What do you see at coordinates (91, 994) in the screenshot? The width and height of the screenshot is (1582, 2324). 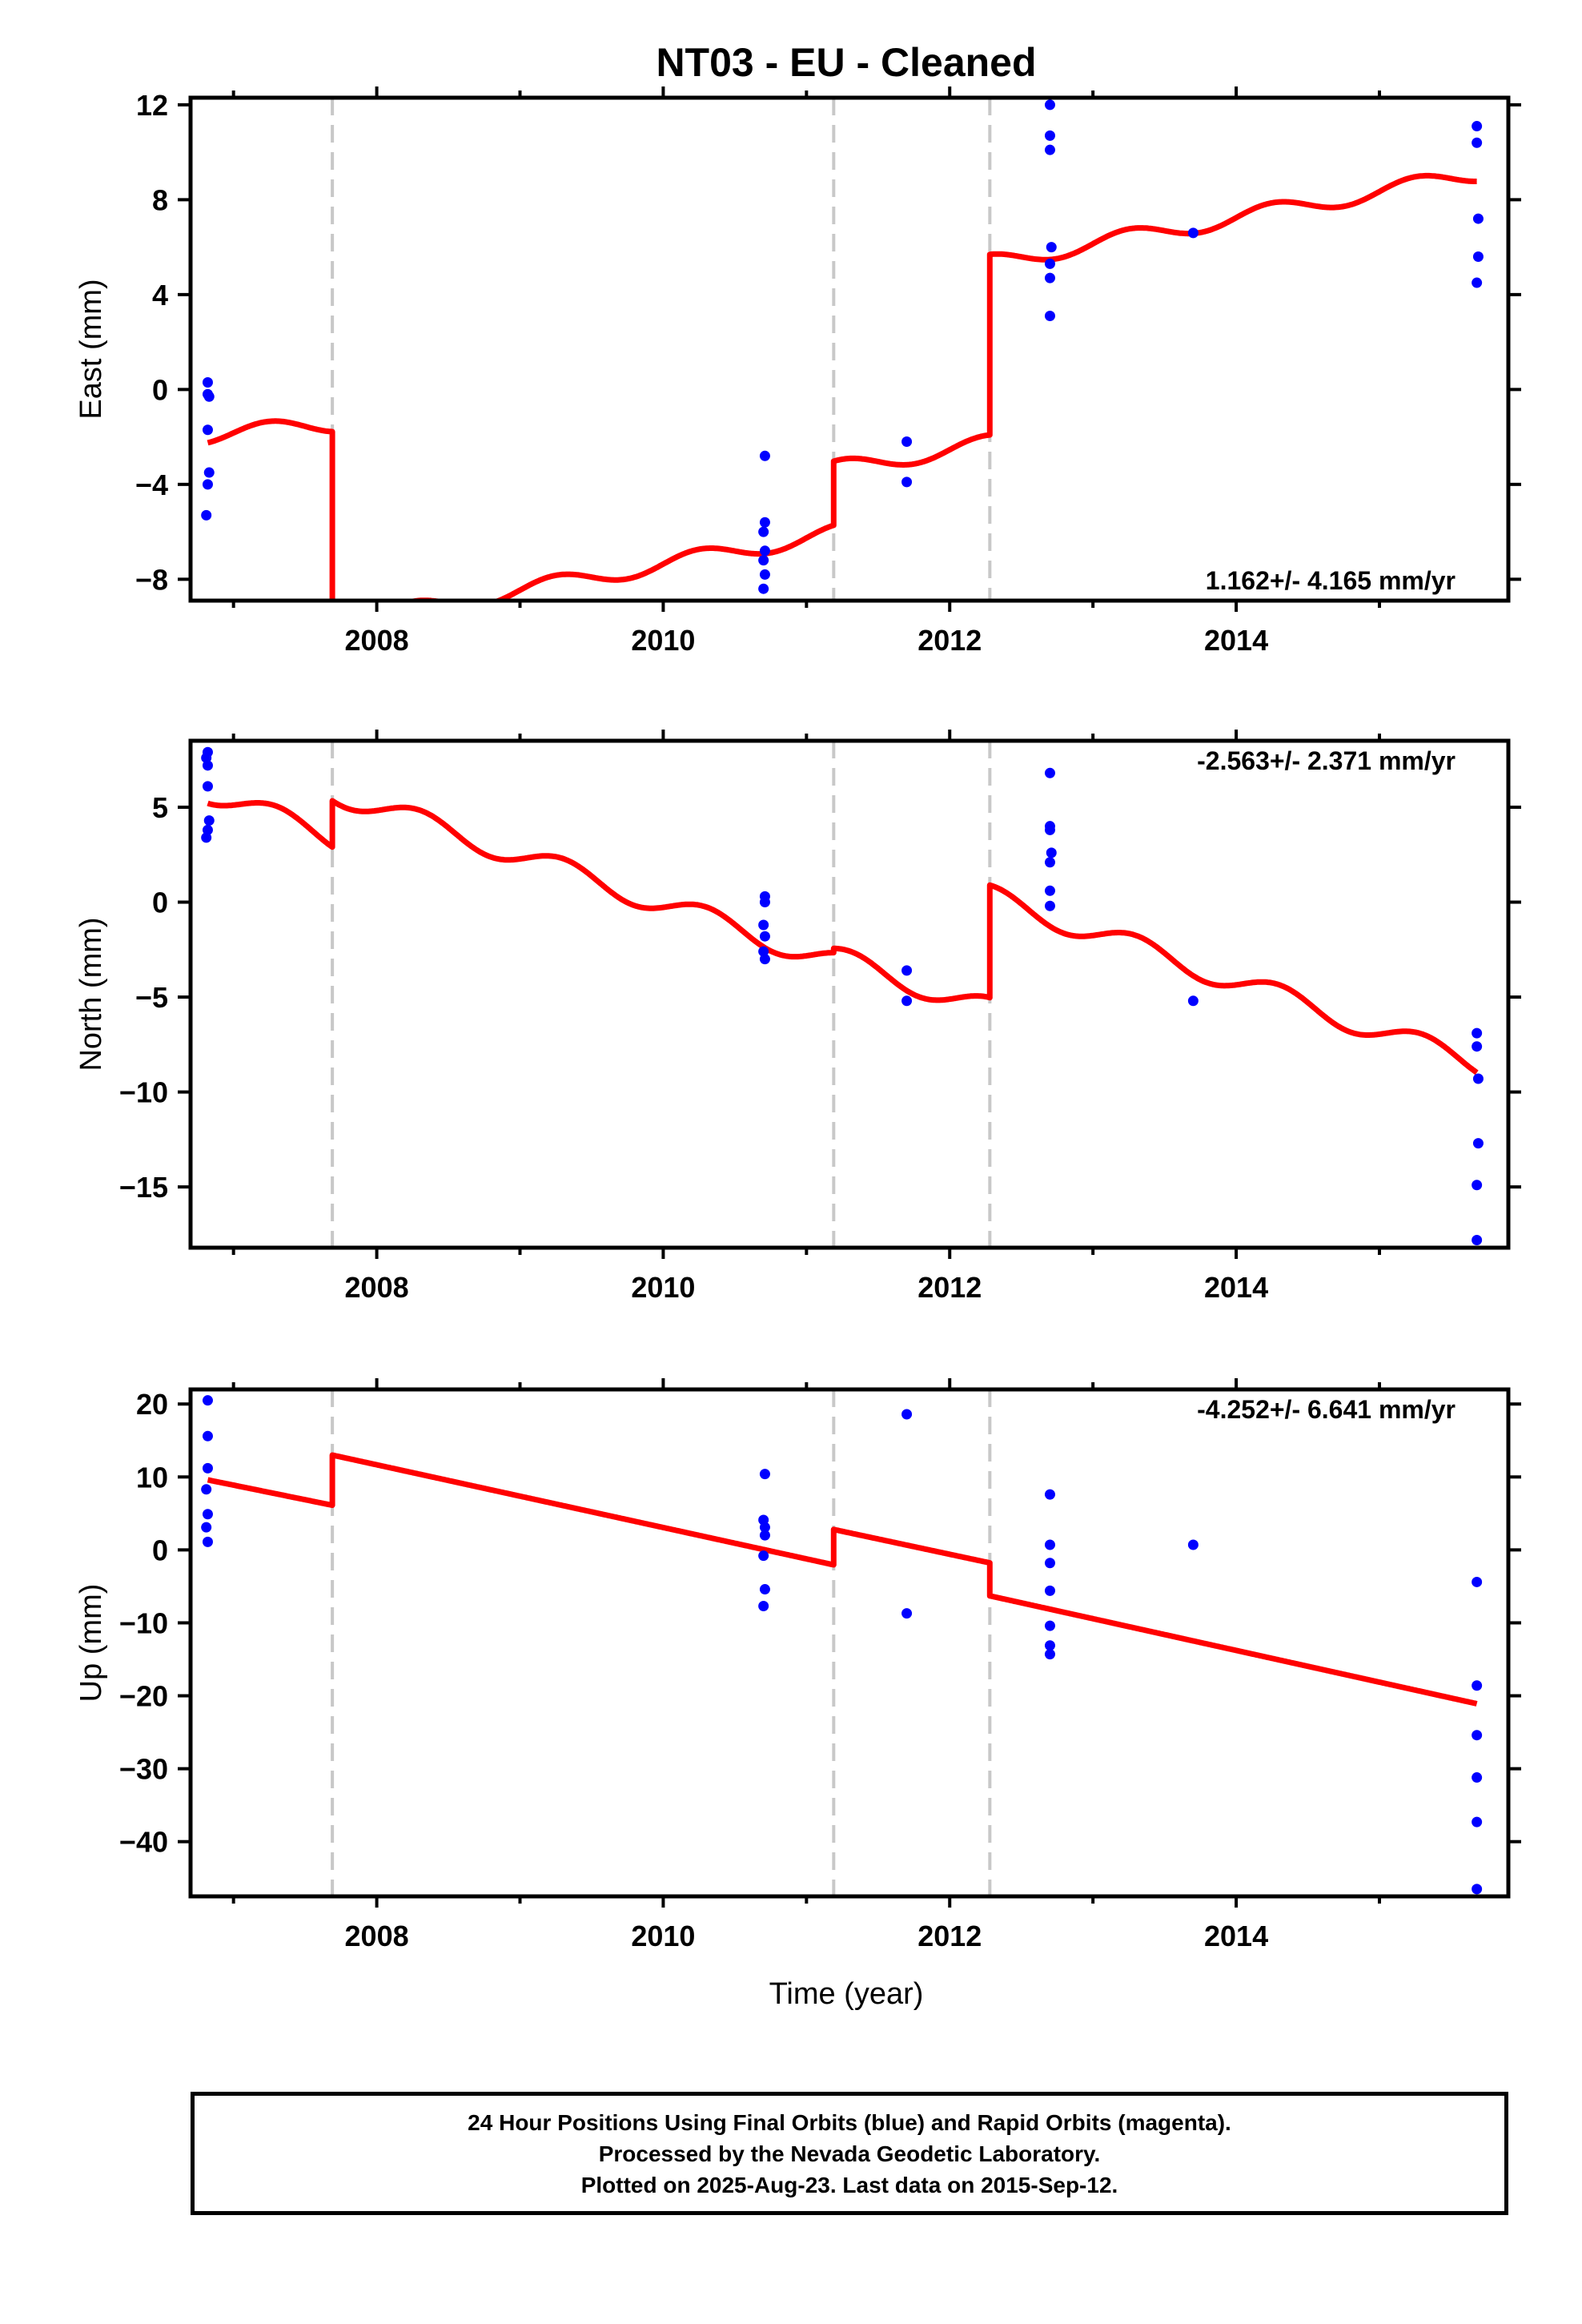 I see `y-axis-label-north: North (mm)` at bounding box center [91, 994].